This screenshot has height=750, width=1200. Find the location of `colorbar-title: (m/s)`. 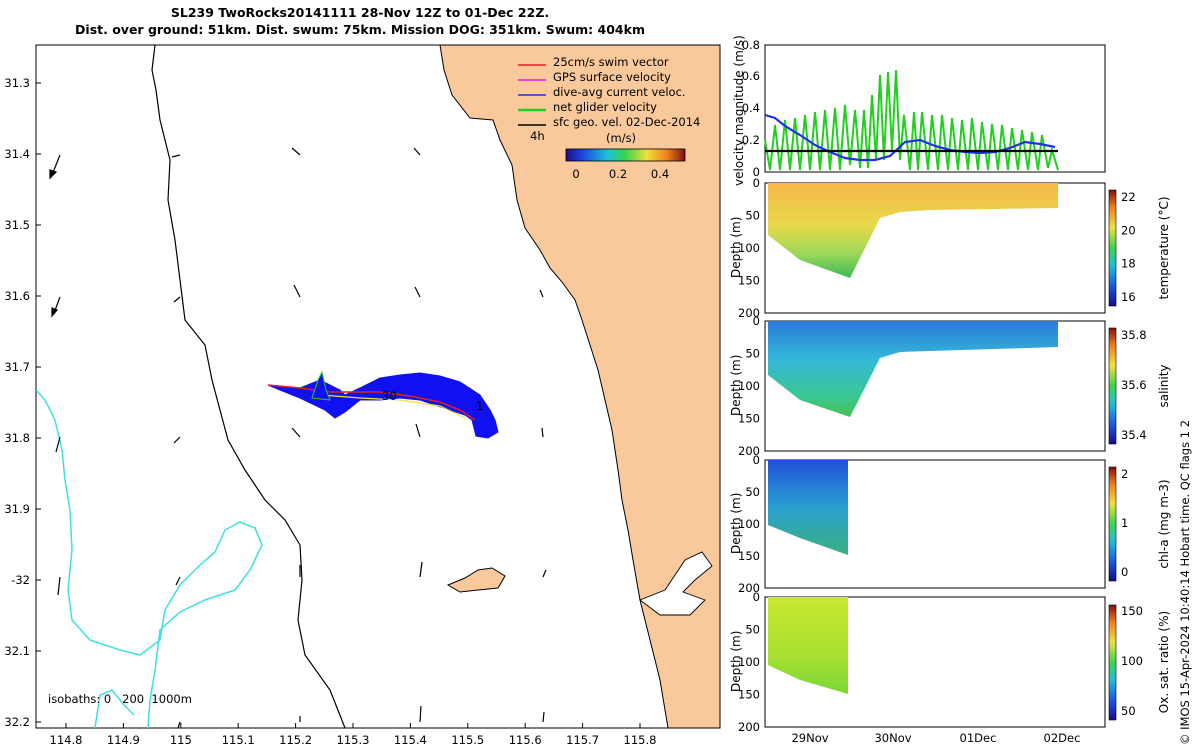

colorbar-title: (m/s) is located at coordinates (621, 138).